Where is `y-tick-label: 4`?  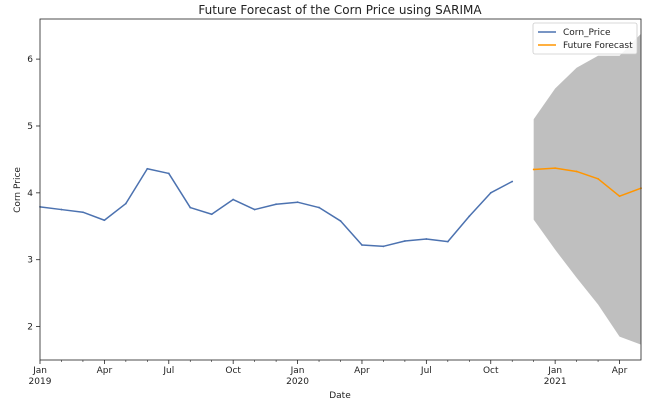 y-tick-label: 4 is located at coordinates (30, 194).